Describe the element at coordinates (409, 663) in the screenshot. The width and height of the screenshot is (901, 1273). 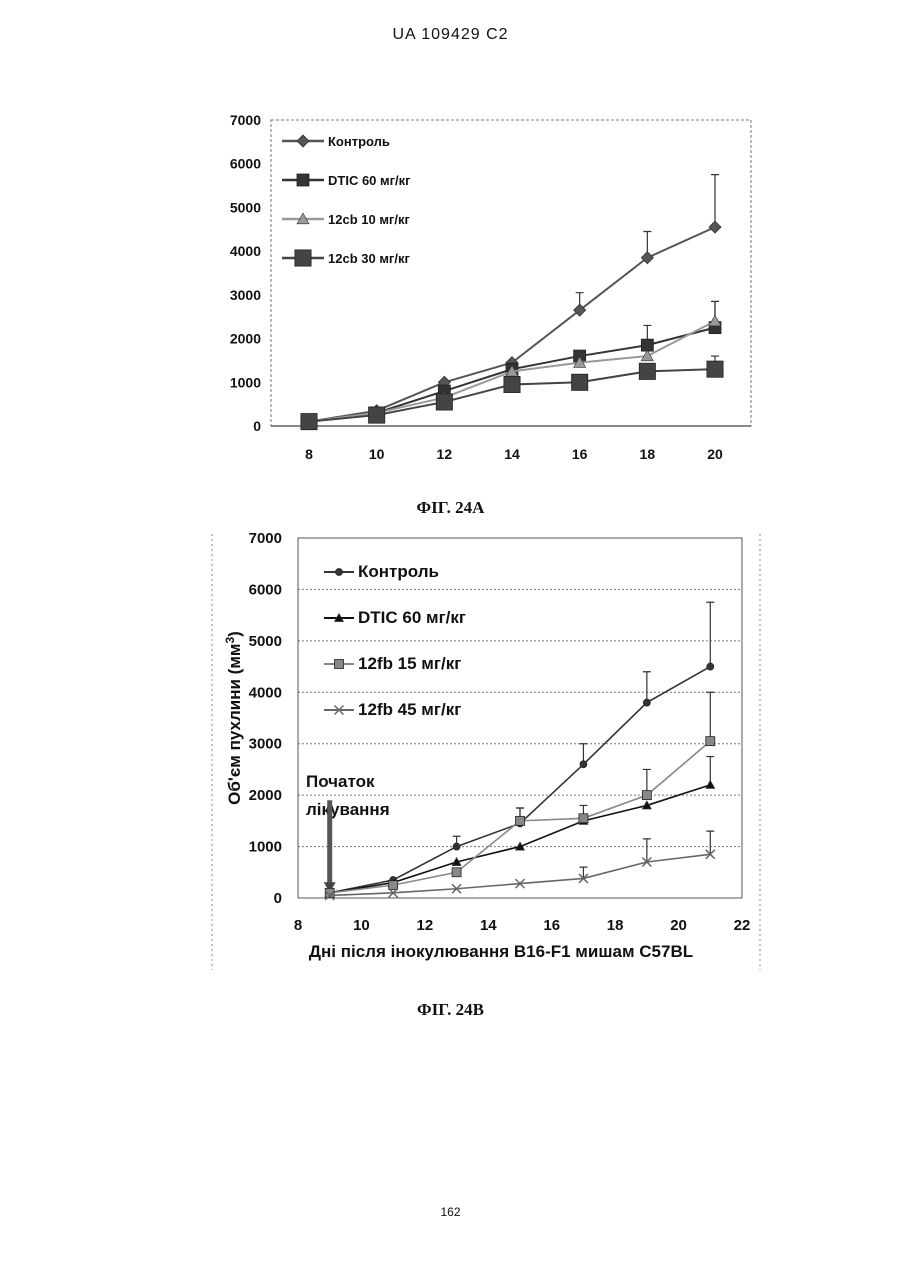
I see `legend-label: 12fb 15 мг/кг` at that location.